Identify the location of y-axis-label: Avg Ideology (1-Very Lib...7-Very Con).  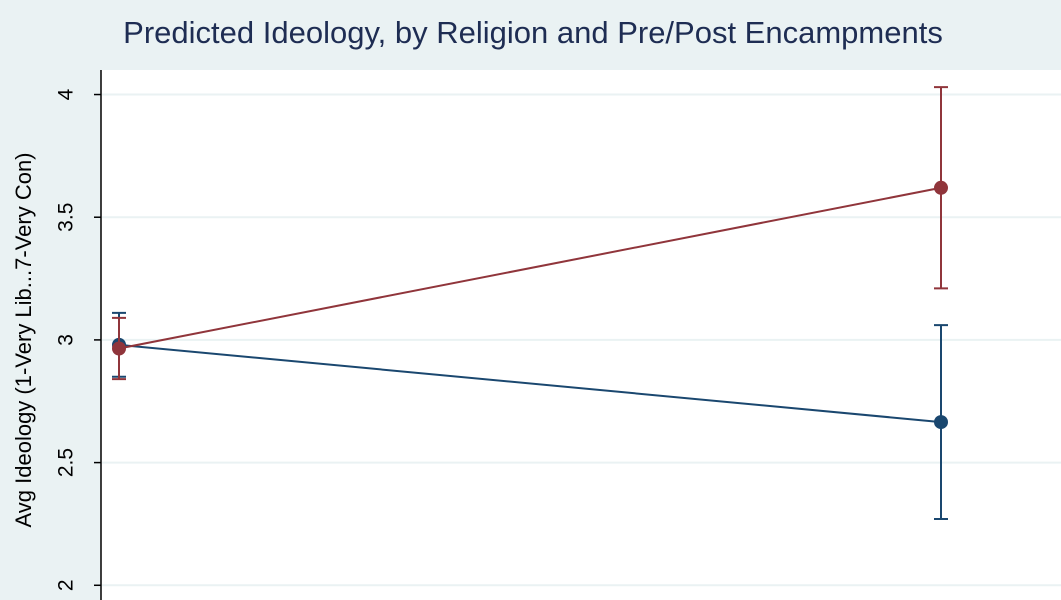
(23, 339).